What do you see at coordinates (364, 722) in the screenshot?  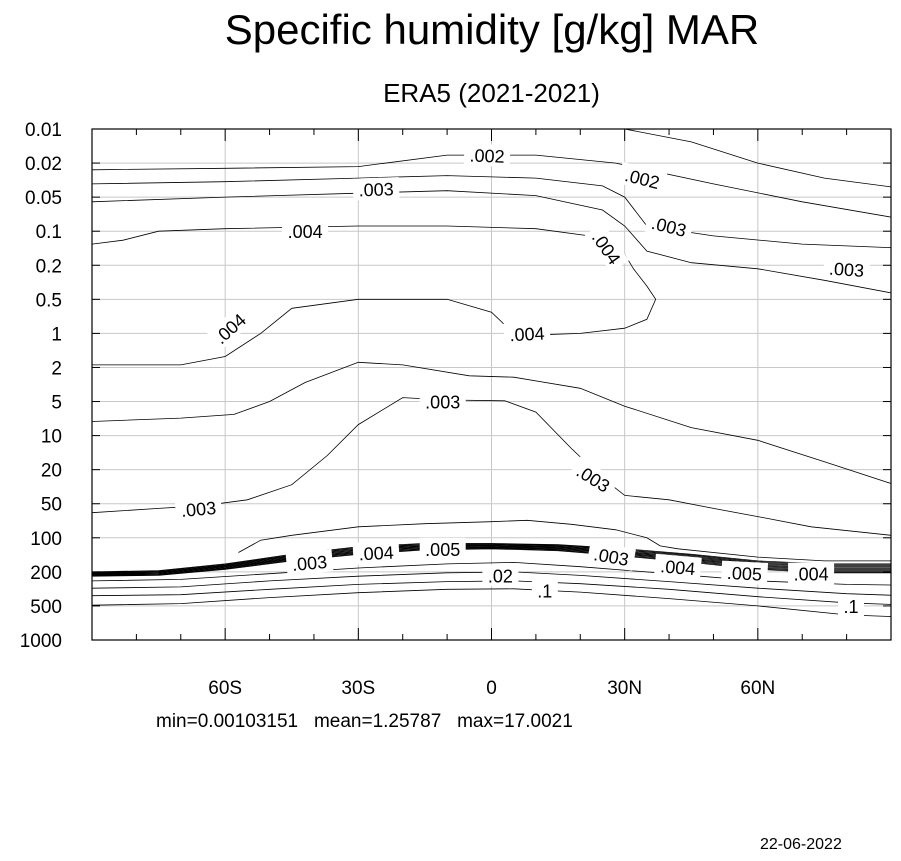 I see `stats-line: min=0.00103151 mean=1.25787 max=17.0021` at bounding box center [364, 722].